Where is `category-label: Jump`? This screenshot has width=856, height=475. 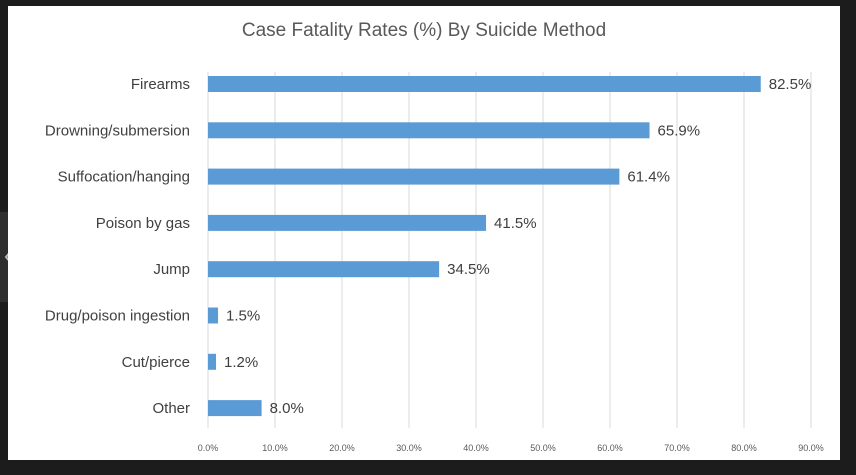
category-label: Jump is located at coordinates (171, 269).